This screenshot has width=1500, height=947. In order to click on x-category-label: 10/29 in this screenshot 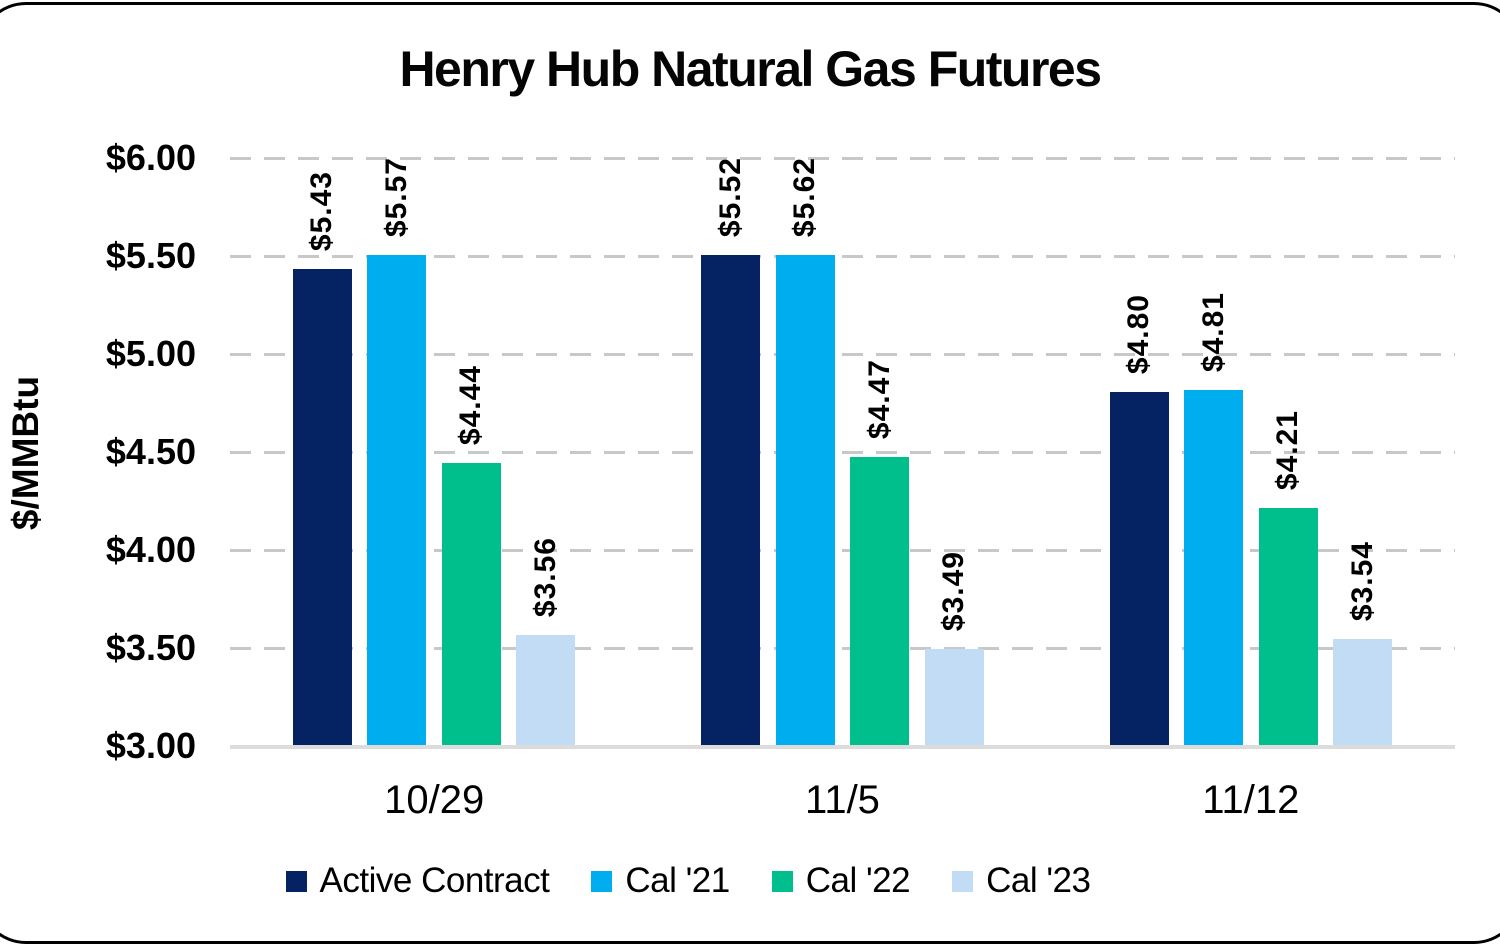, I will do `click(434, 800)`.